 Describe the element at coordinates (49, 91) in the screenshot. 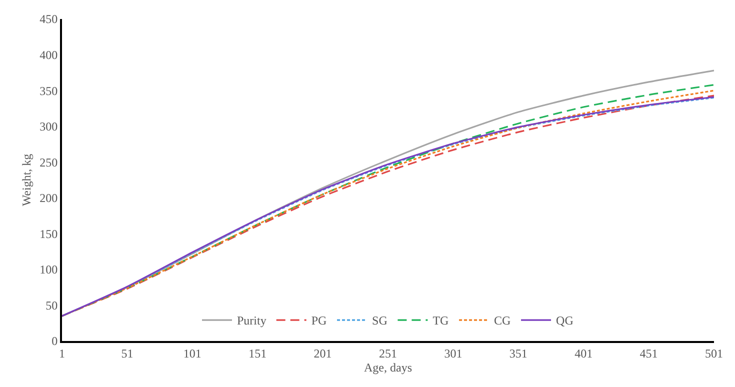

I see `y-tick-label: 350` at that location.